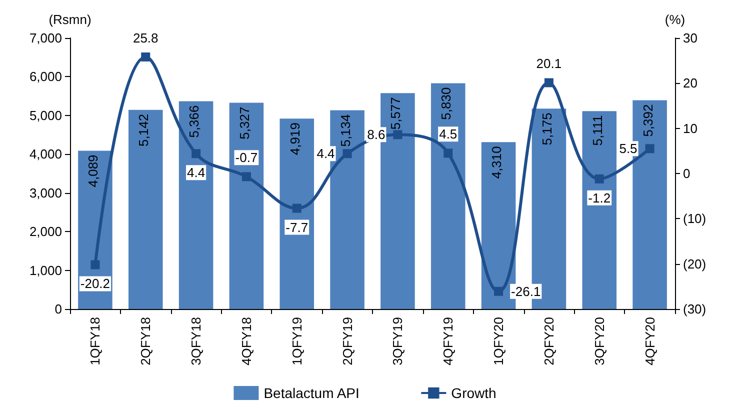 The height and width of the screenshot is (409, 730). What do you see at coordinates (347, 341) in the screenshot?
I see `x-tick-label: 2QFY19` at bounding box center [347, 341].